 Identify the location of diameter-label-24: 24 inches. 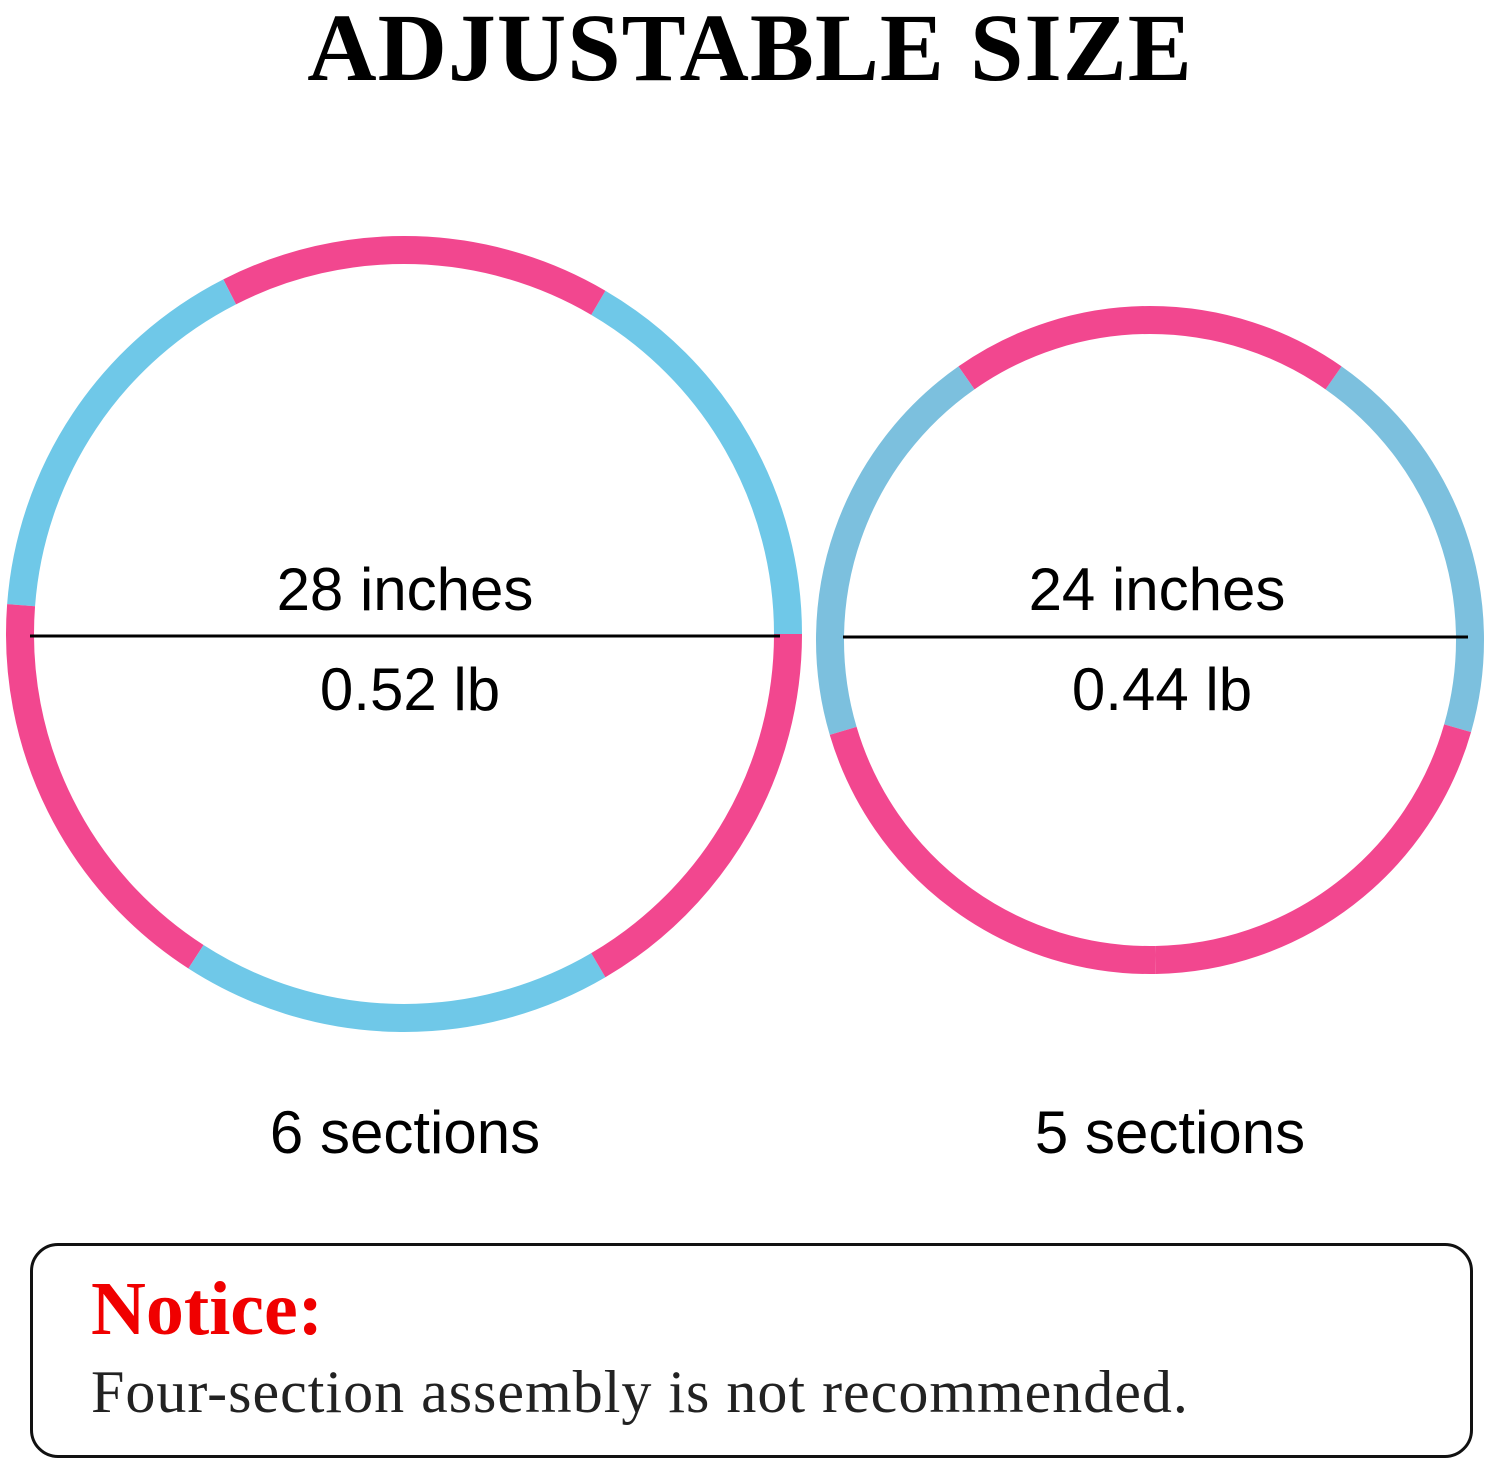
(1157, 589).